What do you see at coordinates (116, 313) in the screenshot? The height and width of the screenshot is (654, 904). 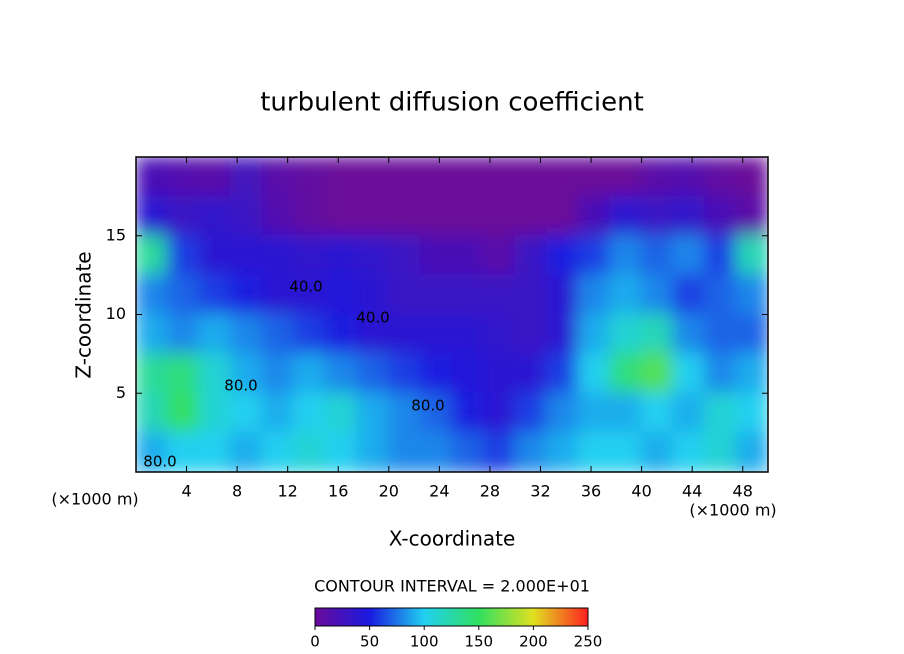 I see `y-tick-label: 10` at bounding box center [116, 313].